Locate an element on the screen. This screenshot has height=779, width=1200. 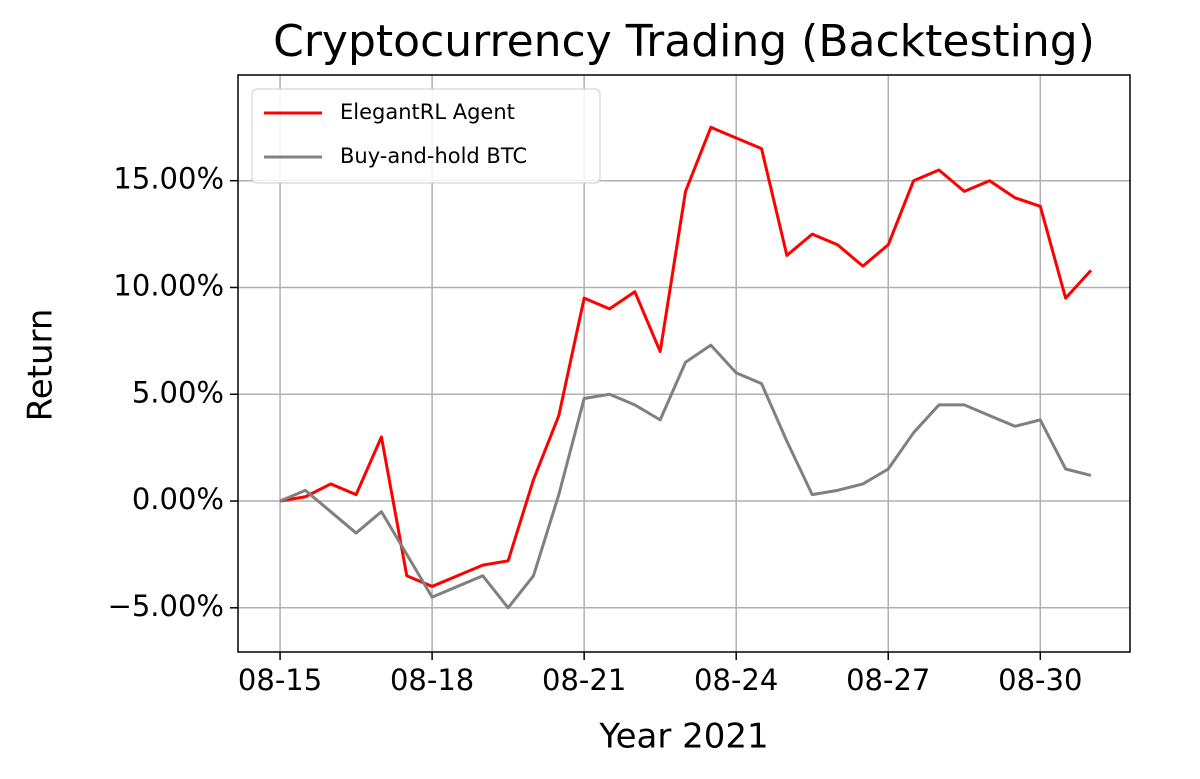
legend-label: Buy-and-hold BTC is located at coordinates (433, 156).